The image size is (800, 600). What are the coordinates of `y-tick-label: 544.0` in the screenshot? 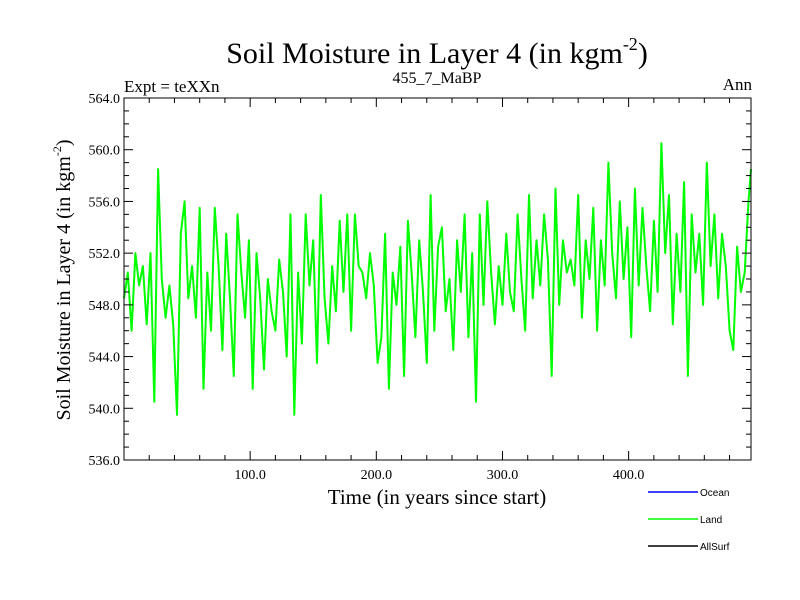 It's located at (105, 358).